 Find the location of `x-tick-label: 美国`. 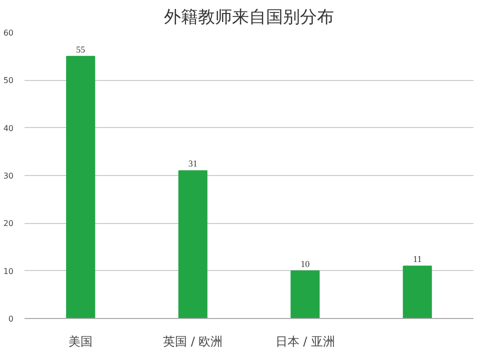

x-tick-label: 美国 is located at coordinates (80, 341).